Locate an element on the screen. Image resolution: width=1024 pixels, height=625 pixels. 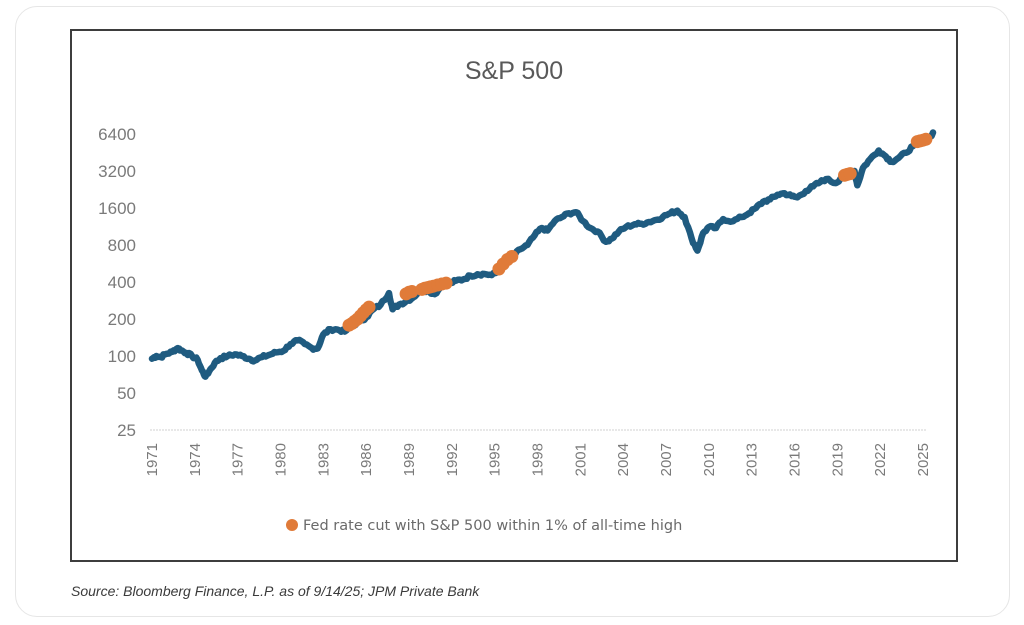
x-tick-label: 1974 is located at coordinates (195, 459).